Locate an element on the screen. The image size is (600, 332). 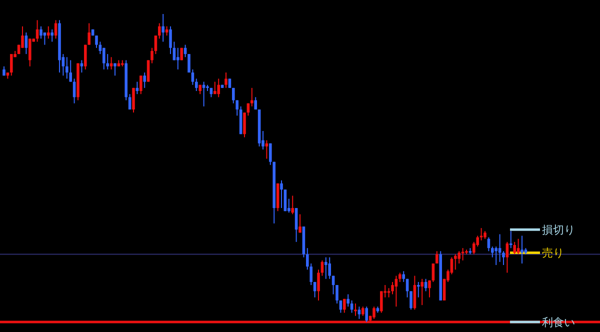
ref-line-label: 損切り is located at coordinates (558, 230).